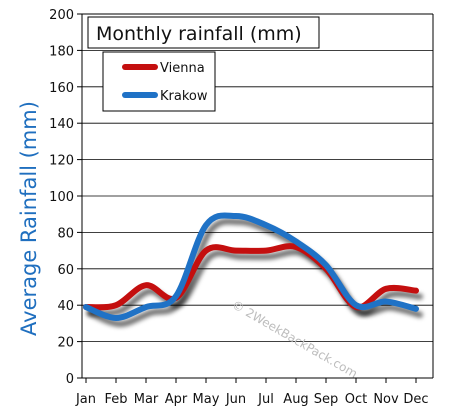 The height and width of the screenshot is (418, 451). What do you see at coordinates (61, 124) in the screenshot?
I see `y-tick-label: 140` at bounding box center [61, 124].